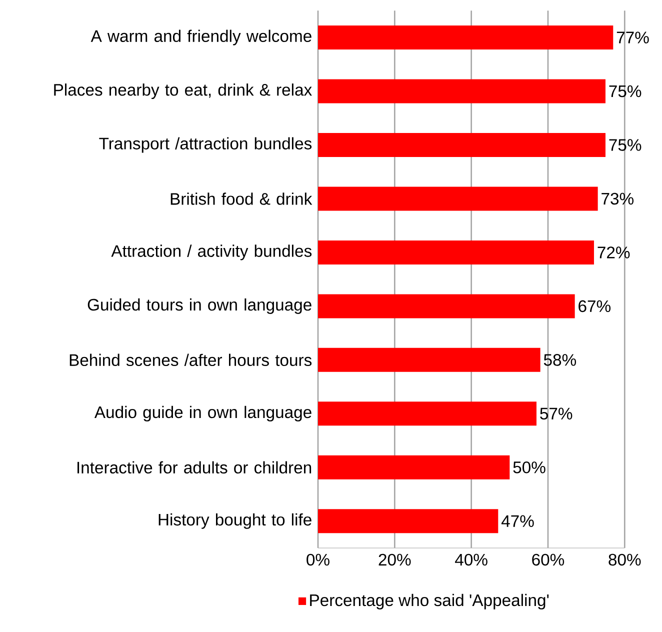  I want to click on y-tick-label: British food & drink, so click(241, 198).